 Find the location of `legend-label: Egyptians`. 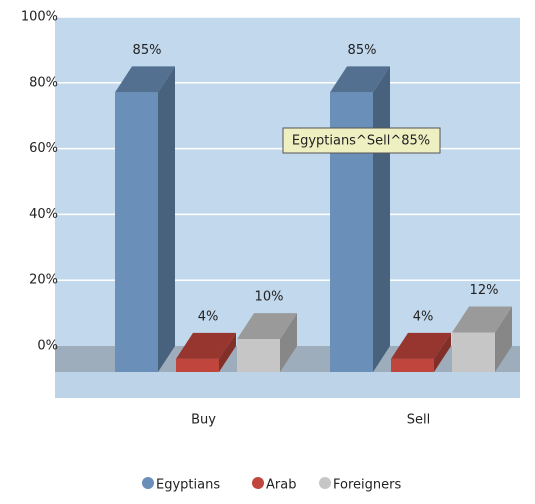

legend-label: Egyptians is located at coordinates (188, 485).